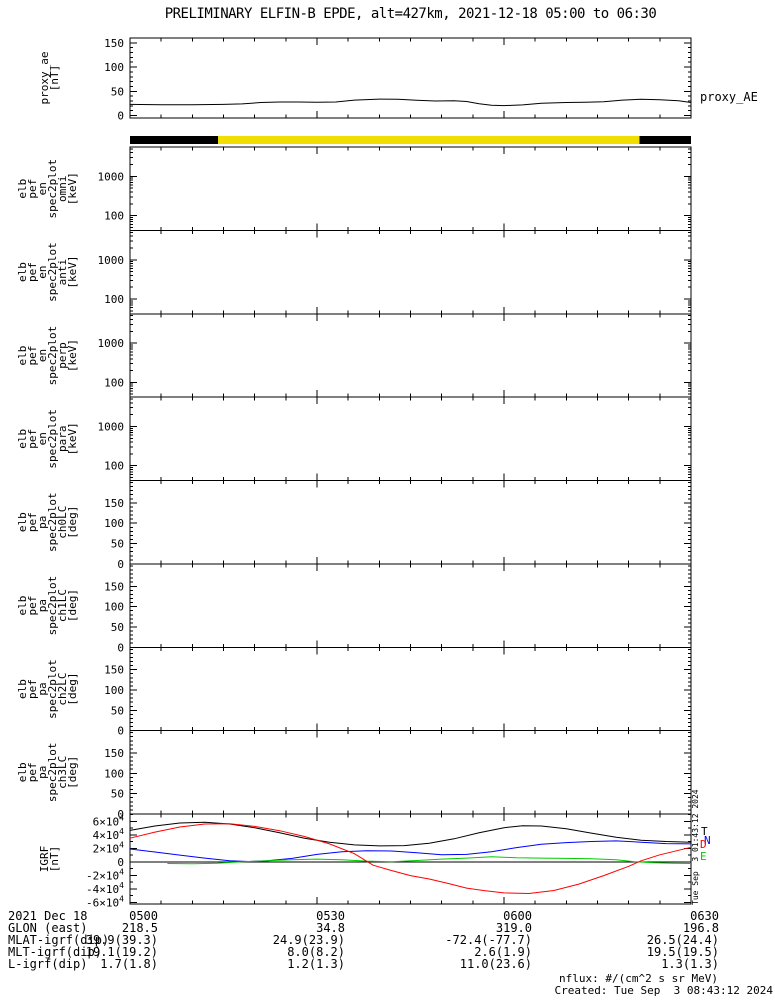 This screenshot has width=775, height=1000. I want to click on footer-value: 34.8, so click(330, 928).